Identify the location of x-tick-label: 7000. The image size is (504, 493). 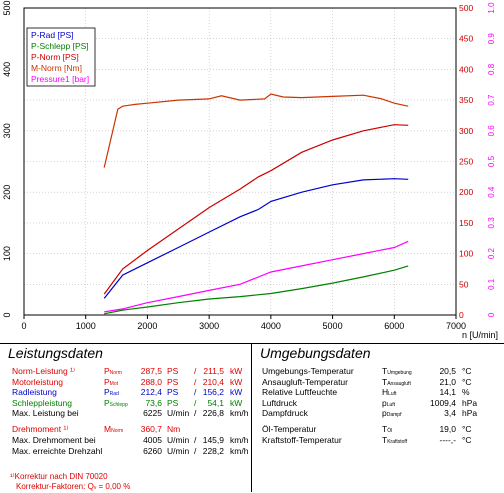
(456, 326).